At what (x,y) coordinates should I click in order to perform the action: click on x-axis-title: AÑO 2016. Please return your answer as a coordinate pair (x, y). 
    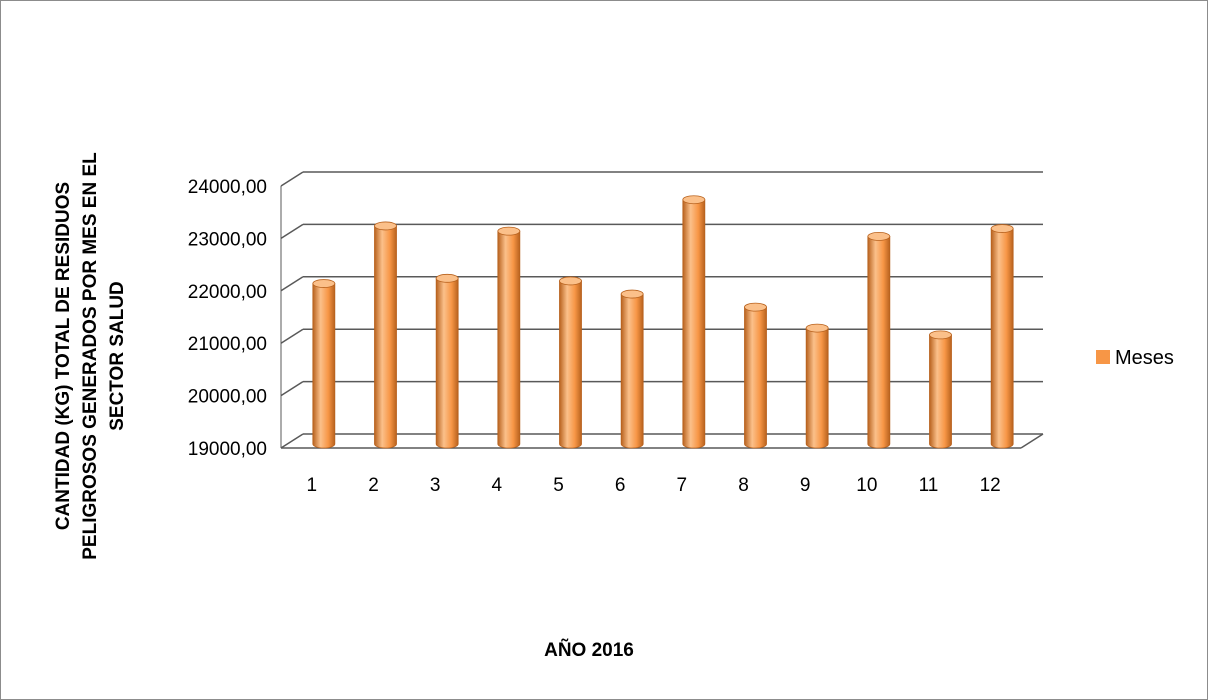
    Looking at the image, I should click on (589, 650).